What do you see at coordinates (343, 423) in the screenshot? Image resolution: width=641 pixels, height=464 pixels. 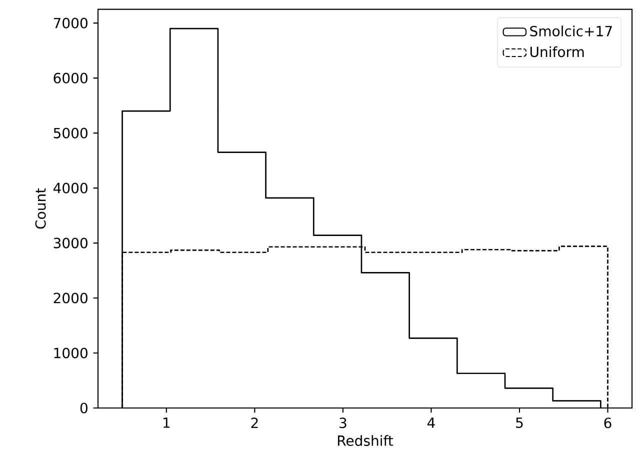 I see `x-tick-label: 3` at bounding box center [343, 423].